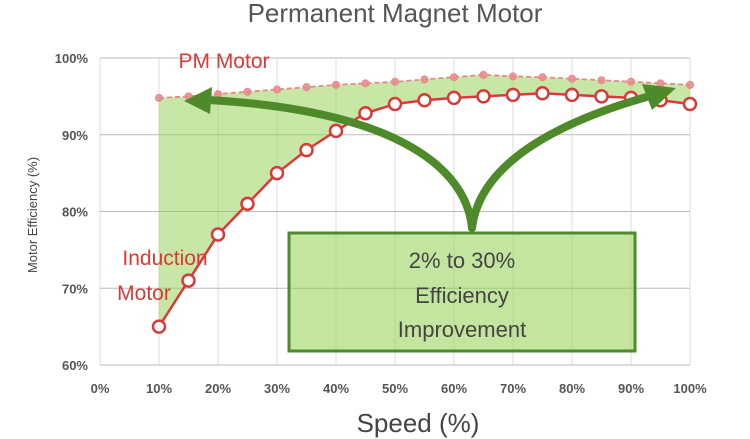 Image resolution: width=750 pixels, height=439 pixels. What do you see at coordinates (75, 365) in the screenshot?
I see `y-tick-label: 60%` at bounding box center [75, 365].